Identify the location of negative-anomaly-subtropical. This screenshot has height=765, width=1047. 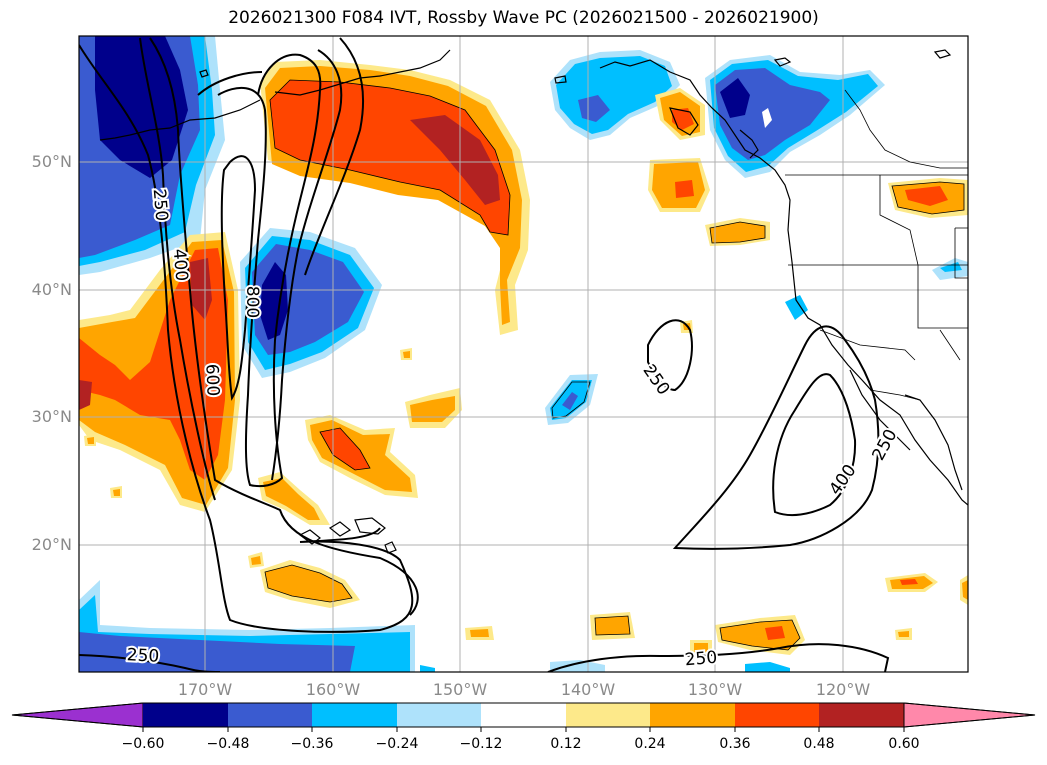
(756, 341).